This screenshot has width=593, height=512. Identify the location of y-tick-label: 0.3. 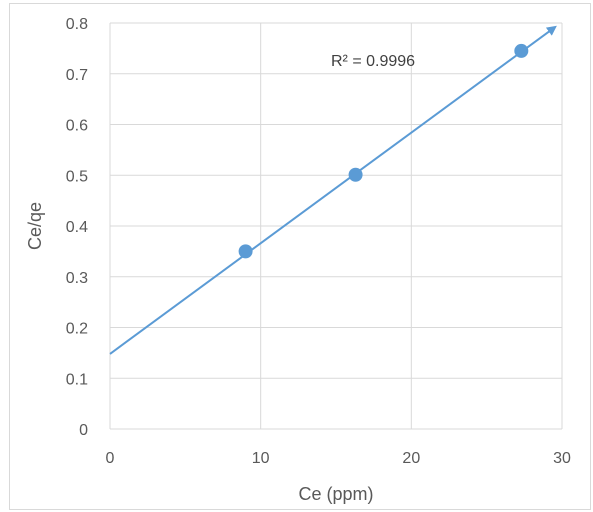
(77, 278).